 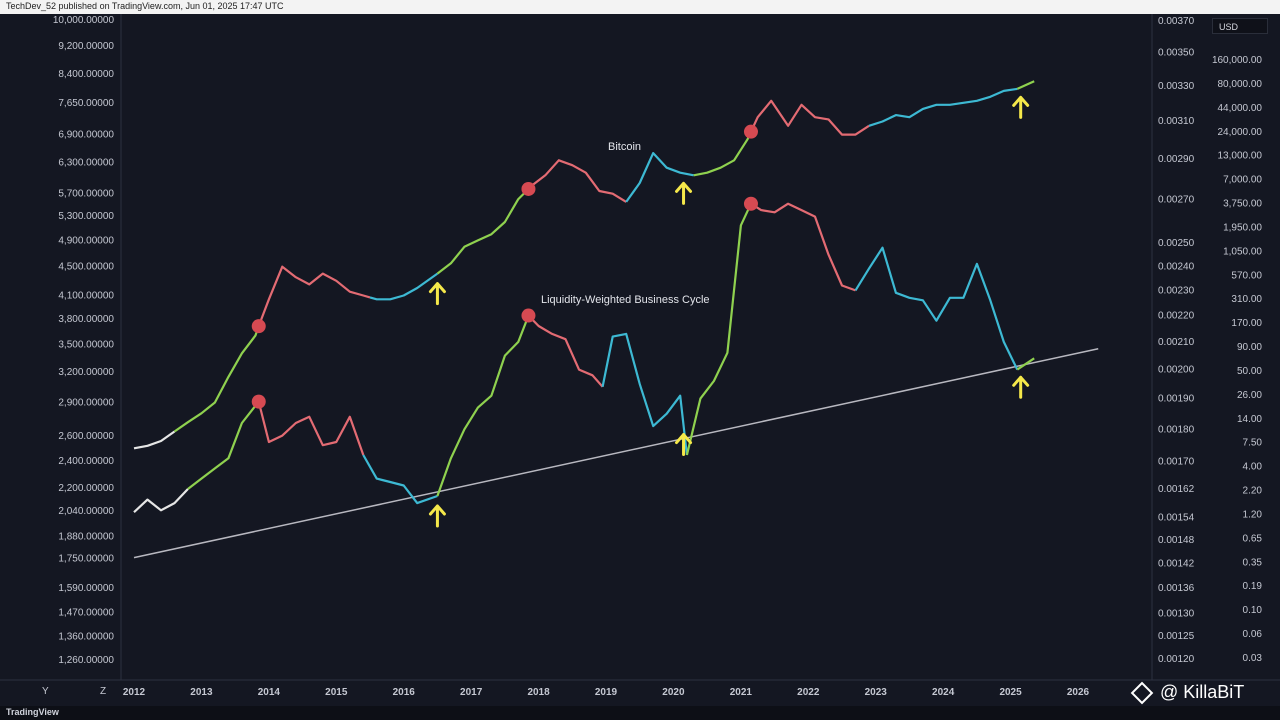 I want to click on far-right-axis-tick: 0.19, so click(x=1253, y=586).